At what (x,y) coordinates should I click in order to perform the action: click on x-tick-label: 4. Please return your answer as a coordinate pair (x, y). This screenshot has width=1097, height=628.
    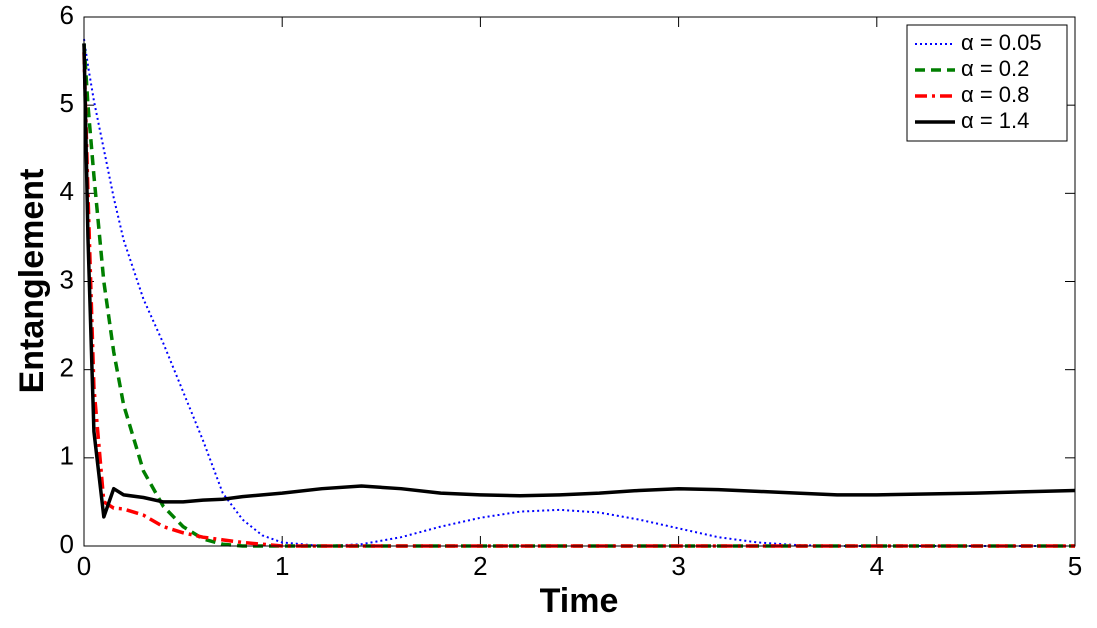
    Looking at the image, I should click on (877, 566).